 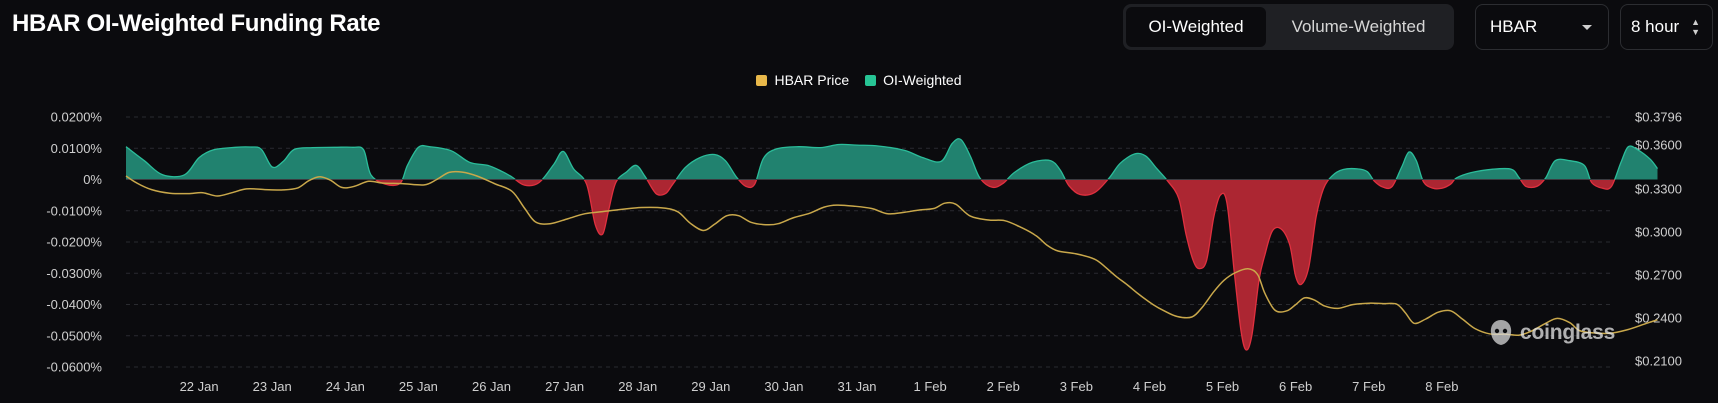 I want to click on funding-positive-area, so click(x=892, y=159).